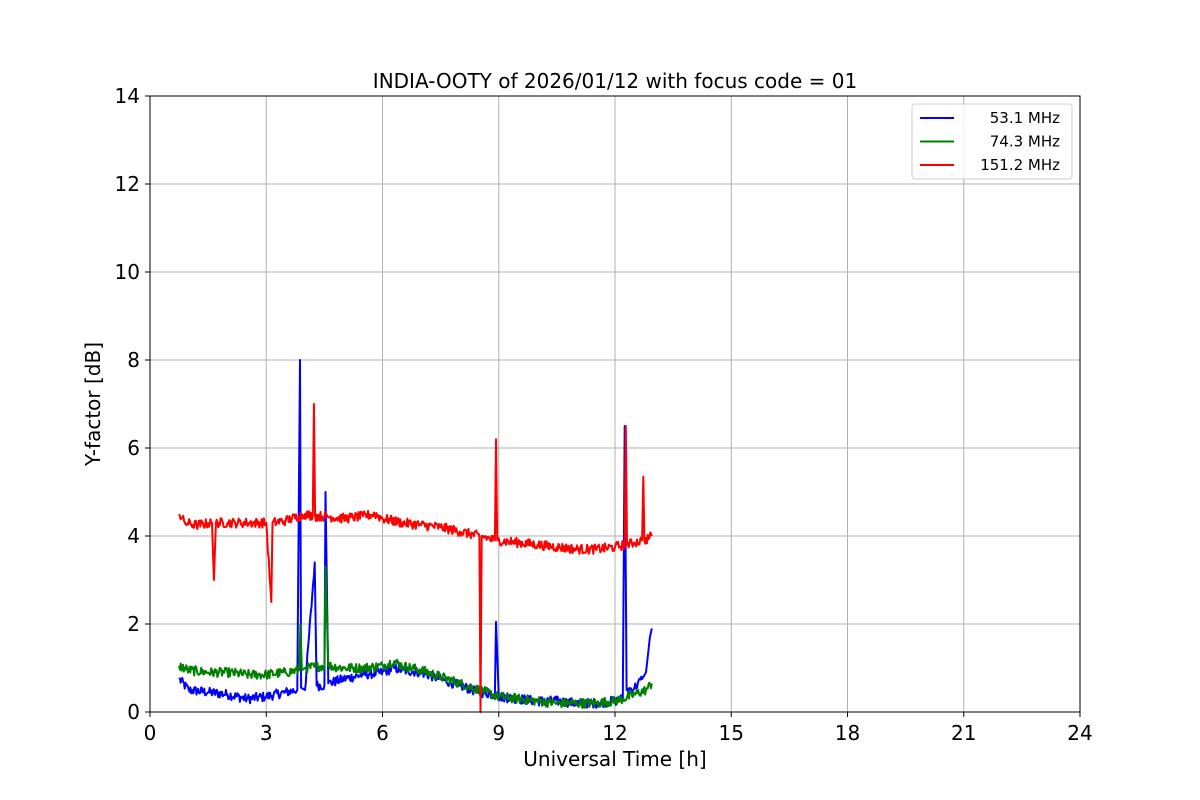 This screenshot has height=800, width=1200. What do you see at coordinates (1079, 733) in the screenshot?
I see `x-tick-label: 24` at bounding box center [1079, 733].